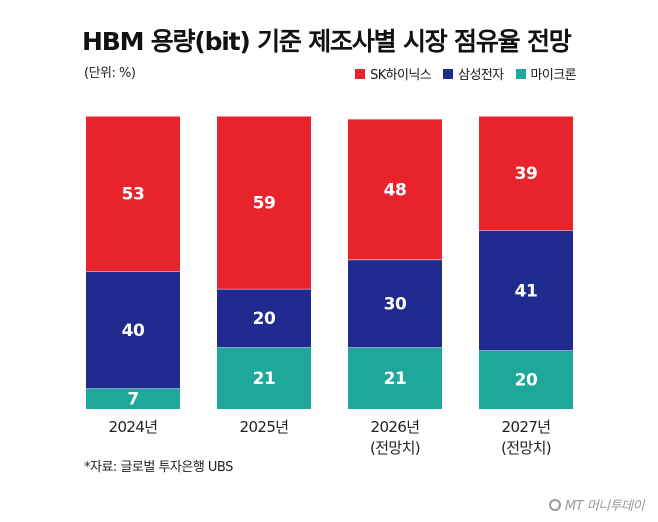 The width and height of the screenshot is (658, 522). What do you see at coordinates (401, 75) in the screenshot?
I see `legend-label: SK하이닉스` at bounding box center [401, 75].